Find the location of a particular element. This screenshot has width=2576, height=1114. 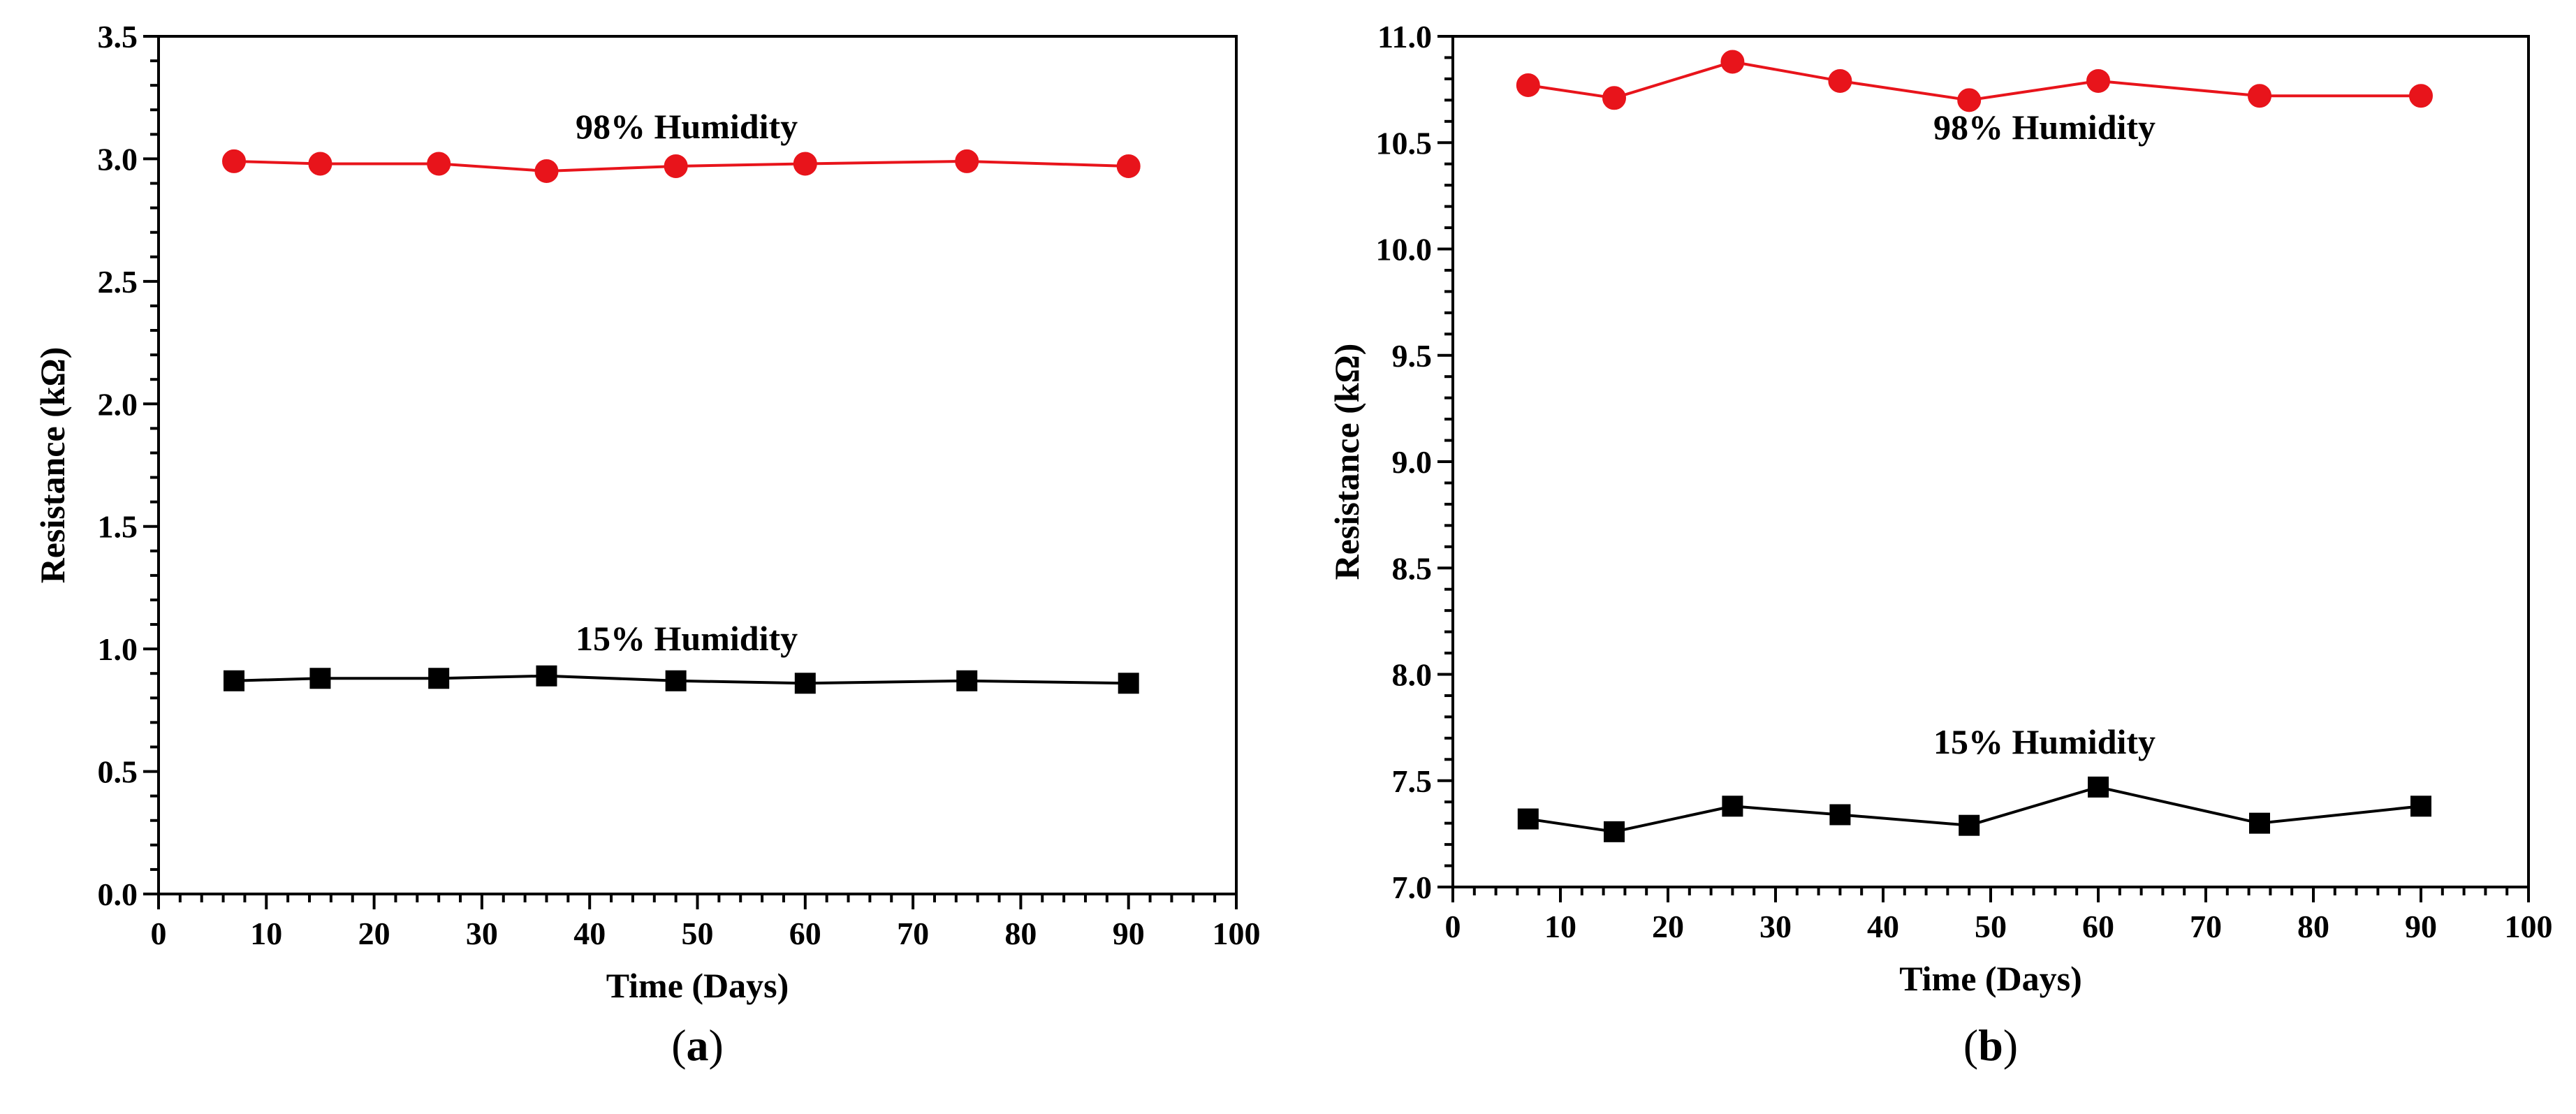

y-tick-label: 8.5 is located at coordinates (1412, 568).